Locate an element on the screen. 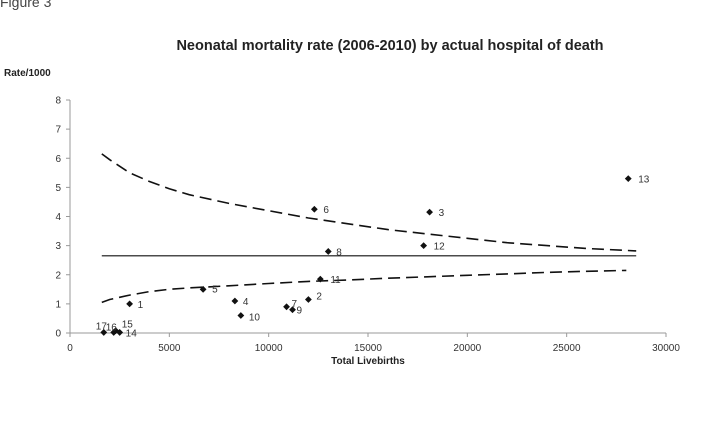  data-label-4: 4 is located at coordinates (246, 302).